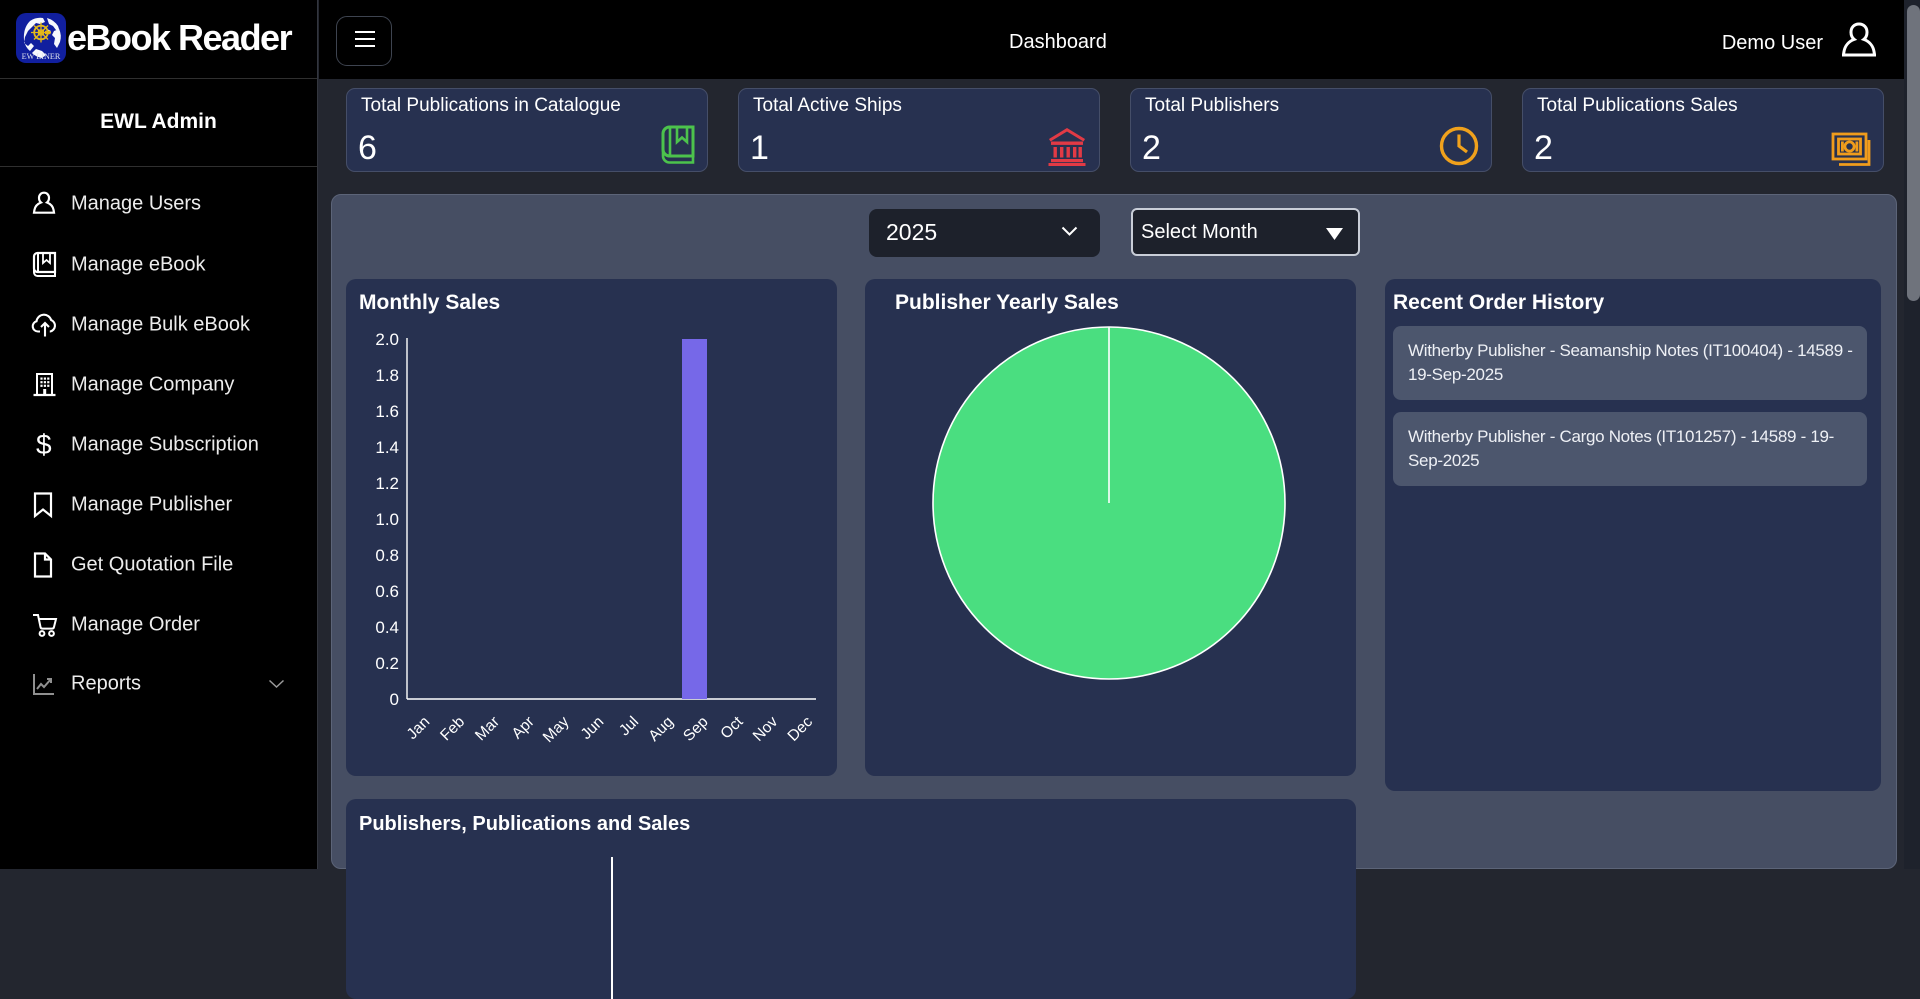 The image size is (1920, 999). Describe the element at coordinates (387, 447) in the screenshot. I see `svg-text: 1.4` at that location.